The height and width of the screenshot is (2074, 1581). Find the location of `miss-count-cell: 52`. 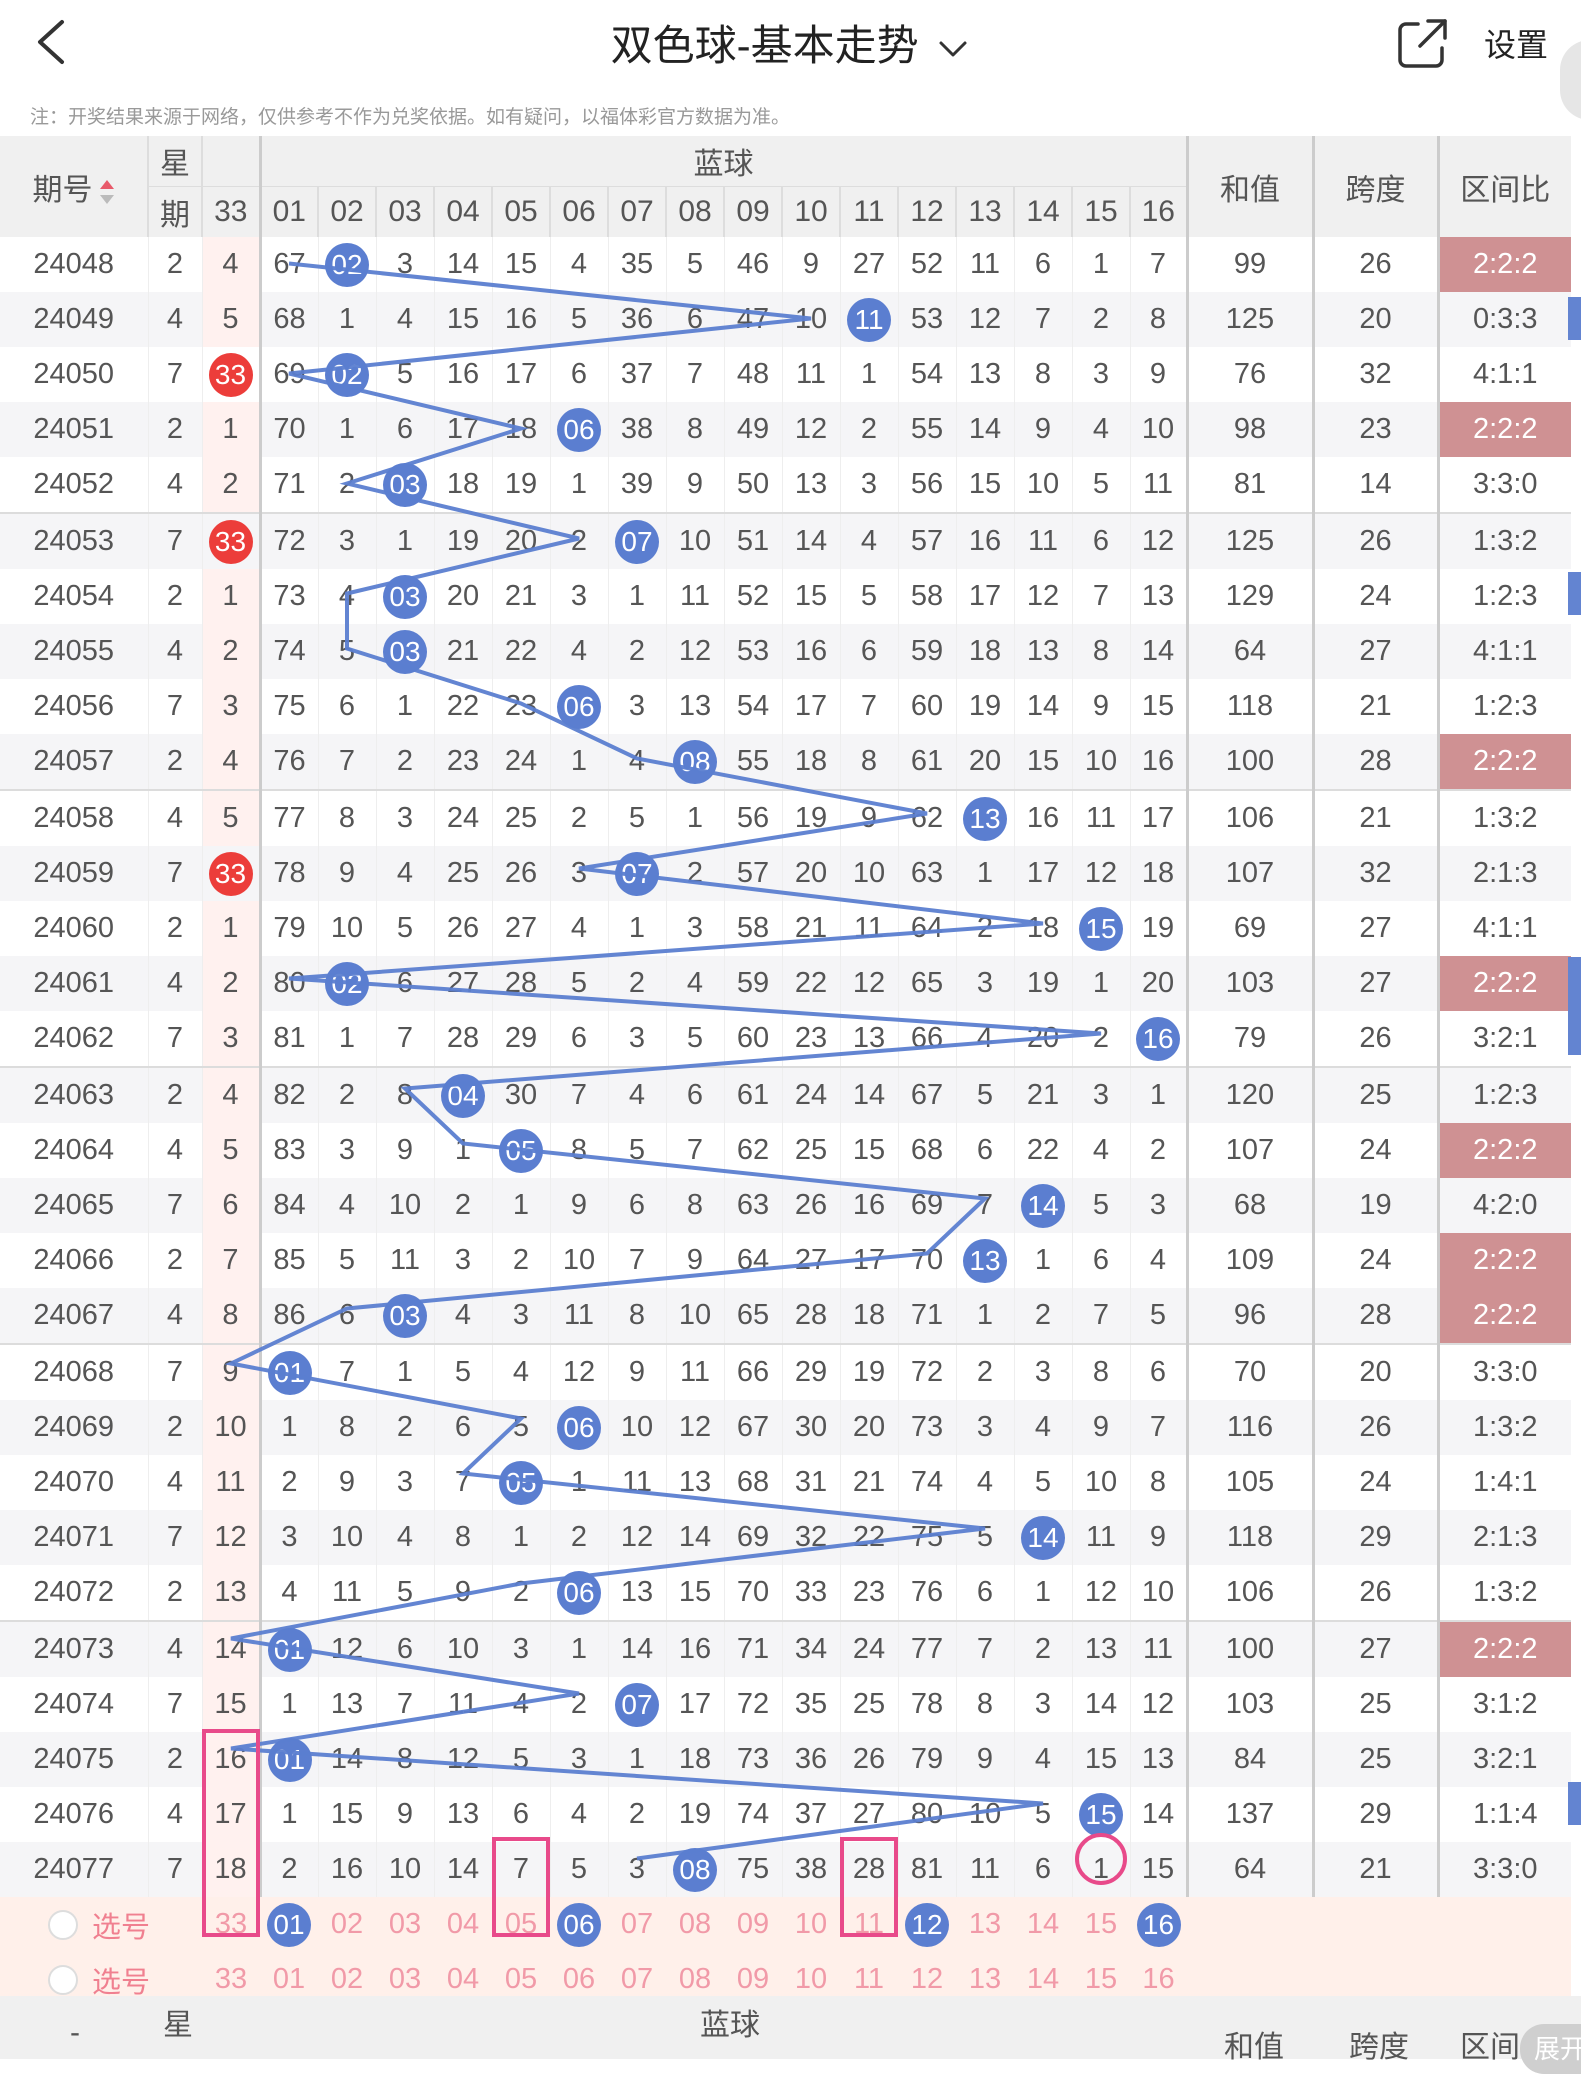

miss-count-cell: 52 is located at coordinates (752, 596).